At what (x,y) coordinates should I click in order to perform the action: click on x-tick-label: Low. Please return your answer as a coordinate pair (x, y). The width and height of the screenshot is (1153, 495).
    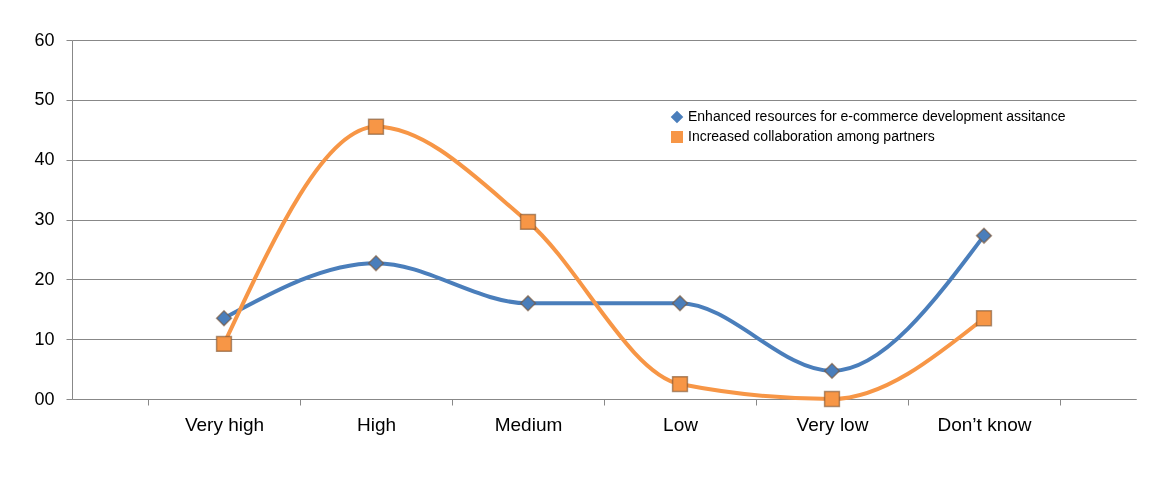
    Looking at the image, I should click on (681, 424).